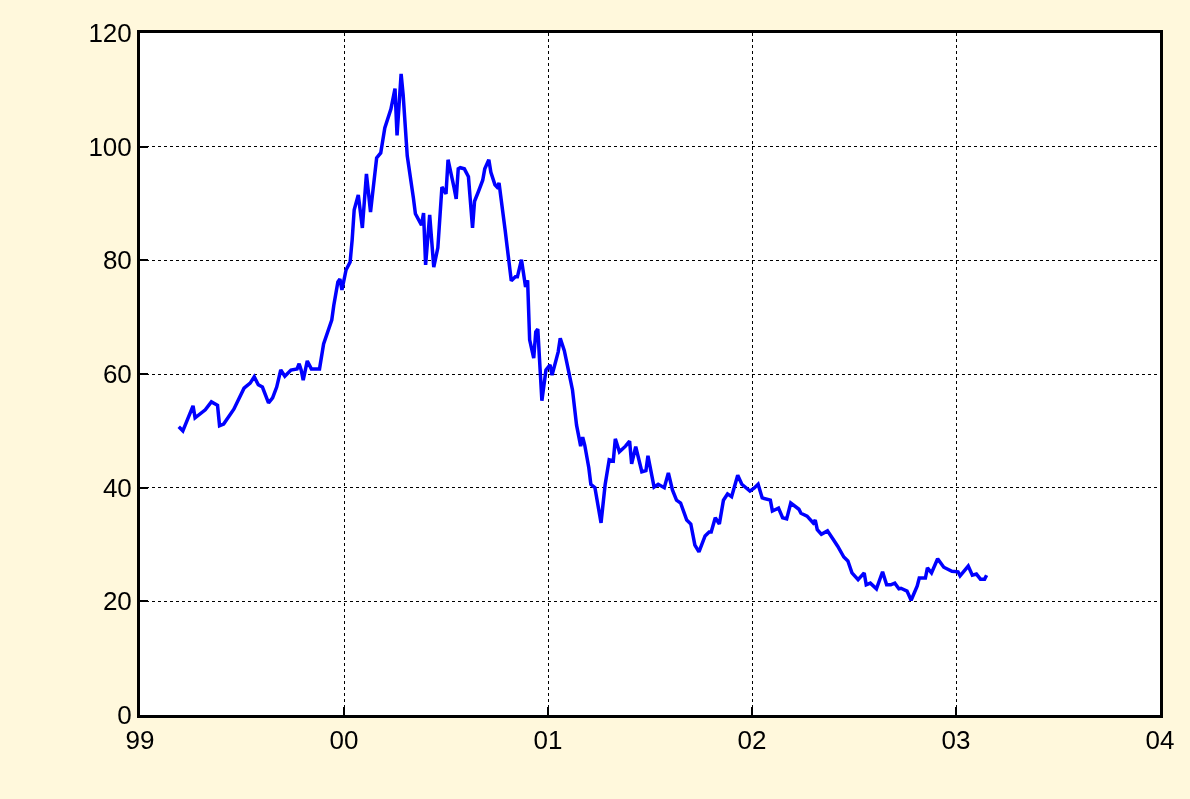 The image size is (1190, 799). What do you see at coordinates (956, 740) in the screenshot?
I see `x-tick-label: 03` at bounding box center [956, 740].